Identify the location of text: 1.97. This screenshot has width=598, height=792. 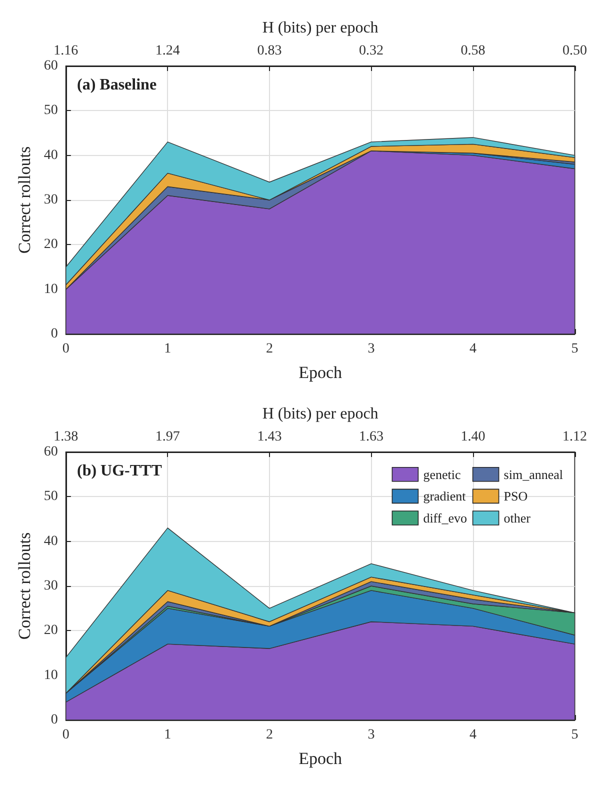
(167, 437).